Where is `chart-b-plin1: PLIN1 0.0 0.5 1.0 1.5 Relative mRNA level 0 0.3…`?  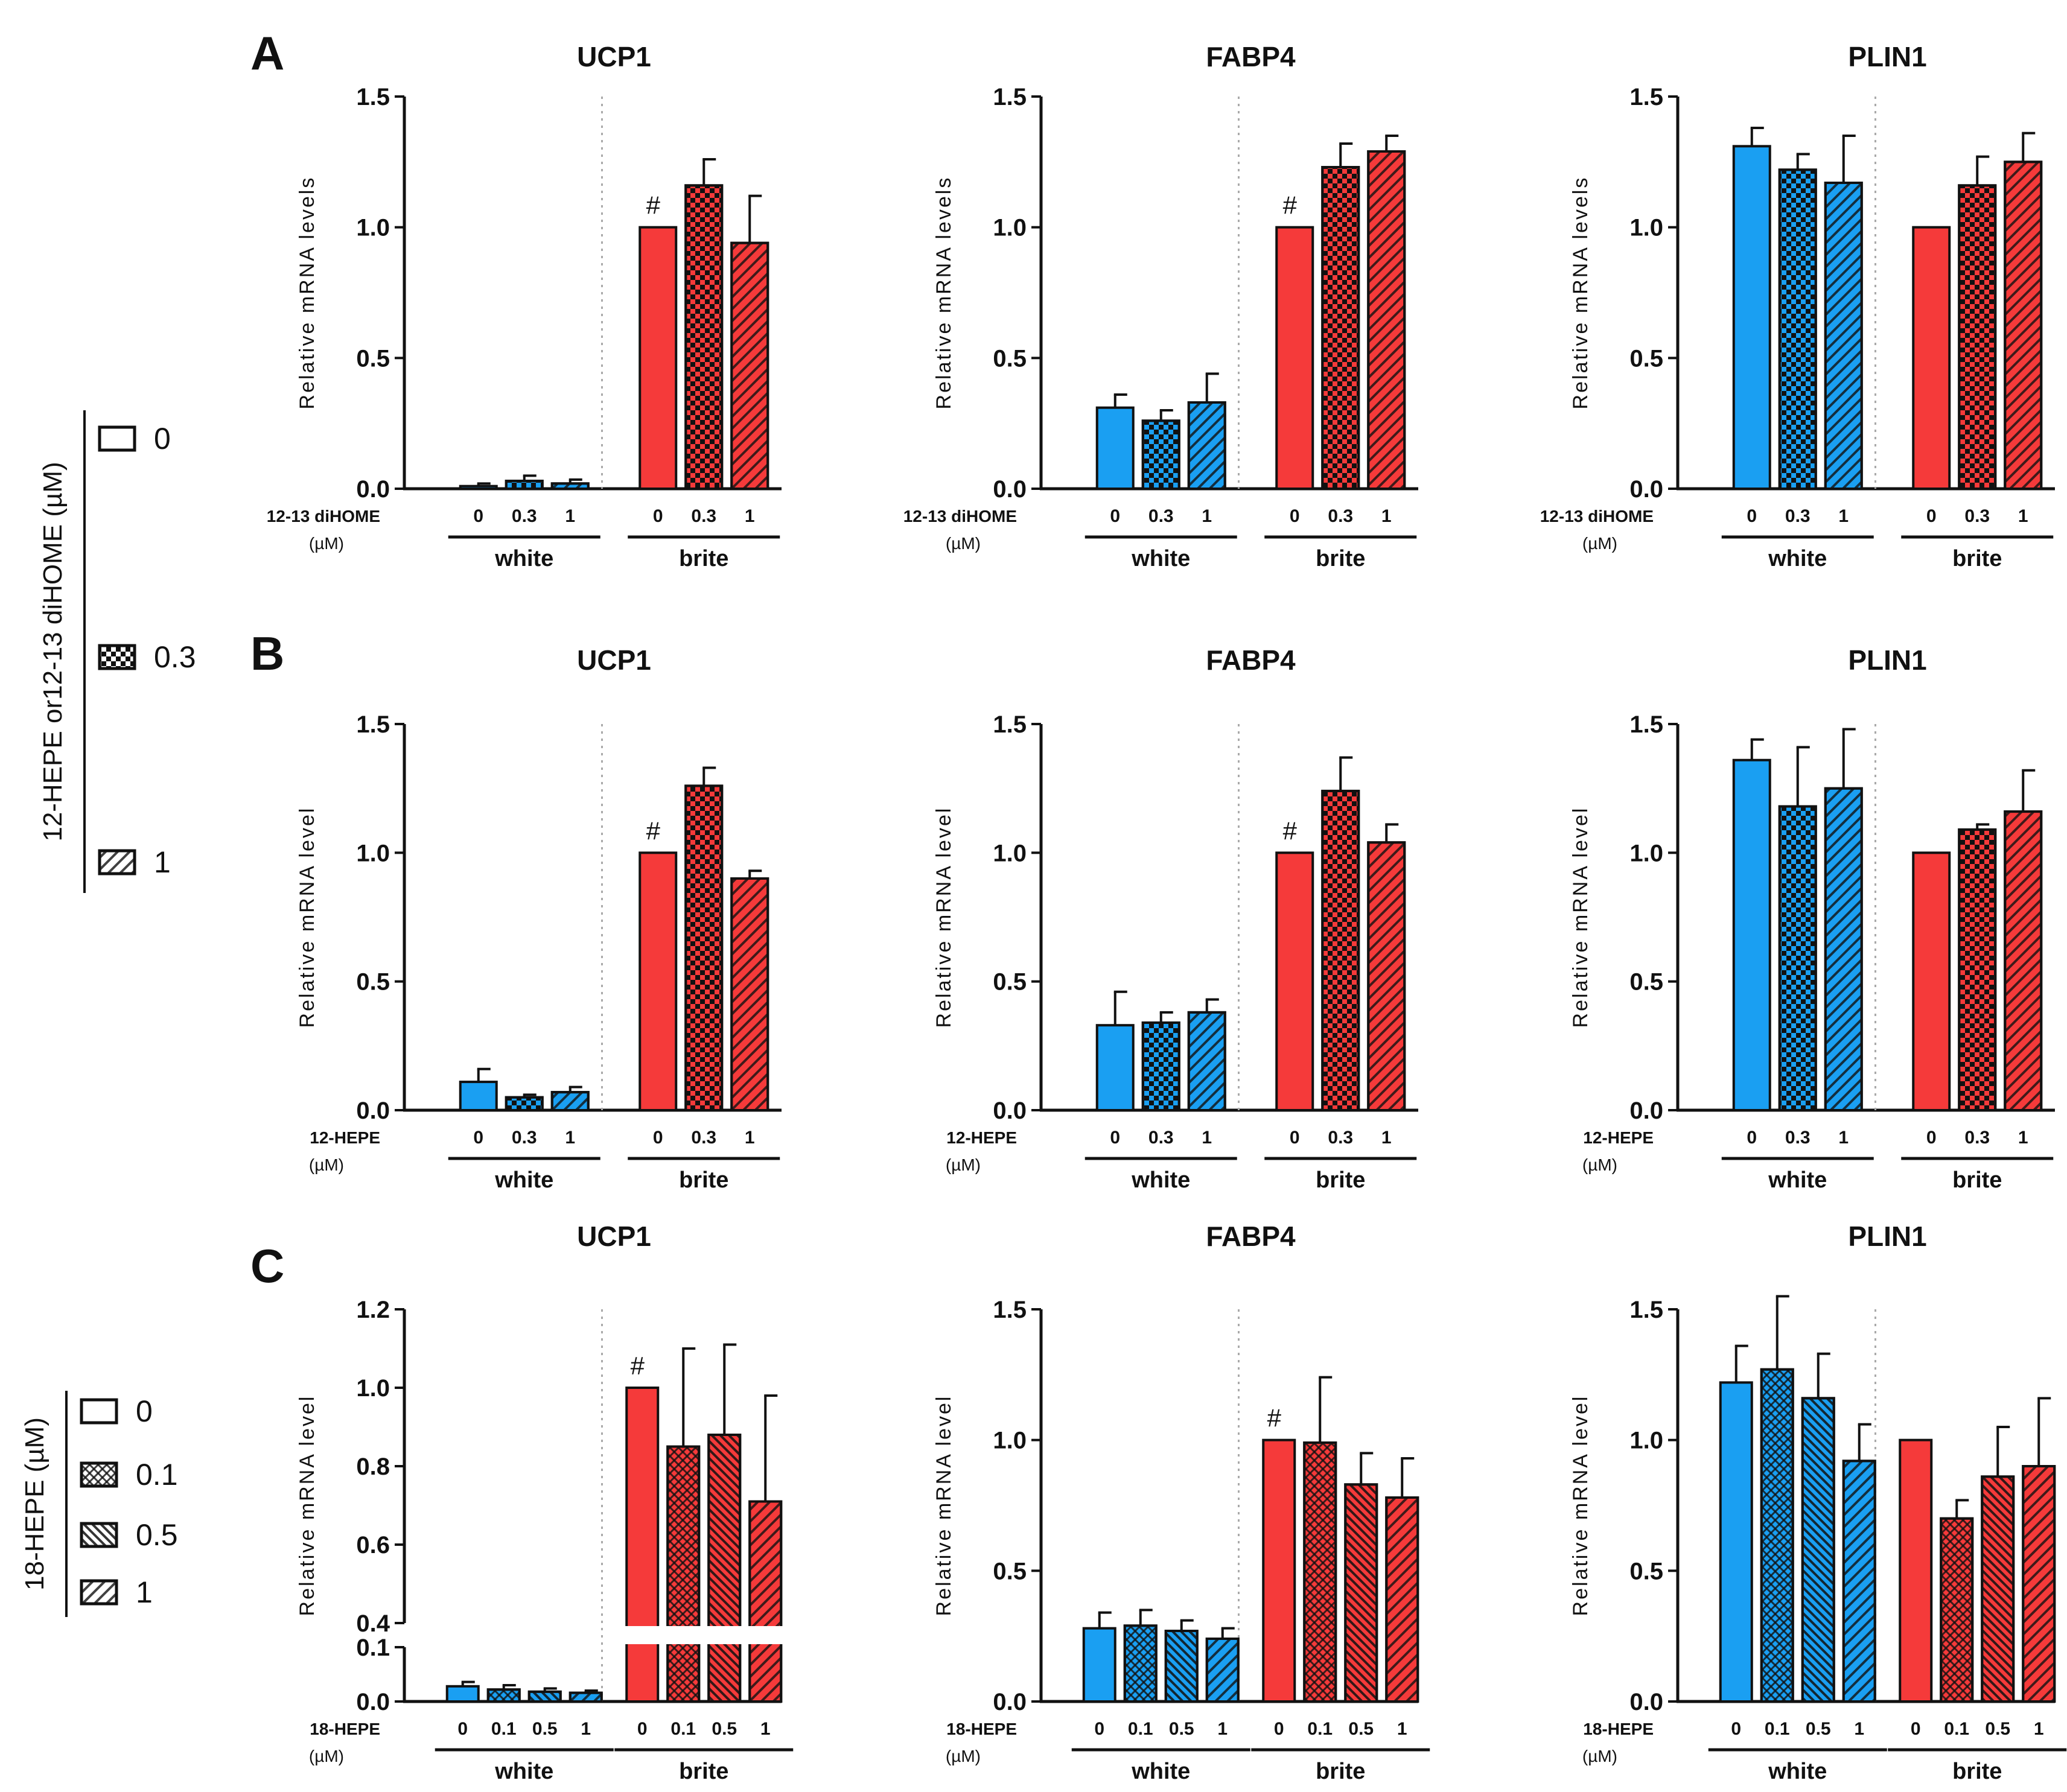
chart-b-plin1: PLIN1 0.0 0.5 1.0 1.5 Relative mRNA level 0 0.3… is located at coordinates (1812, 918).